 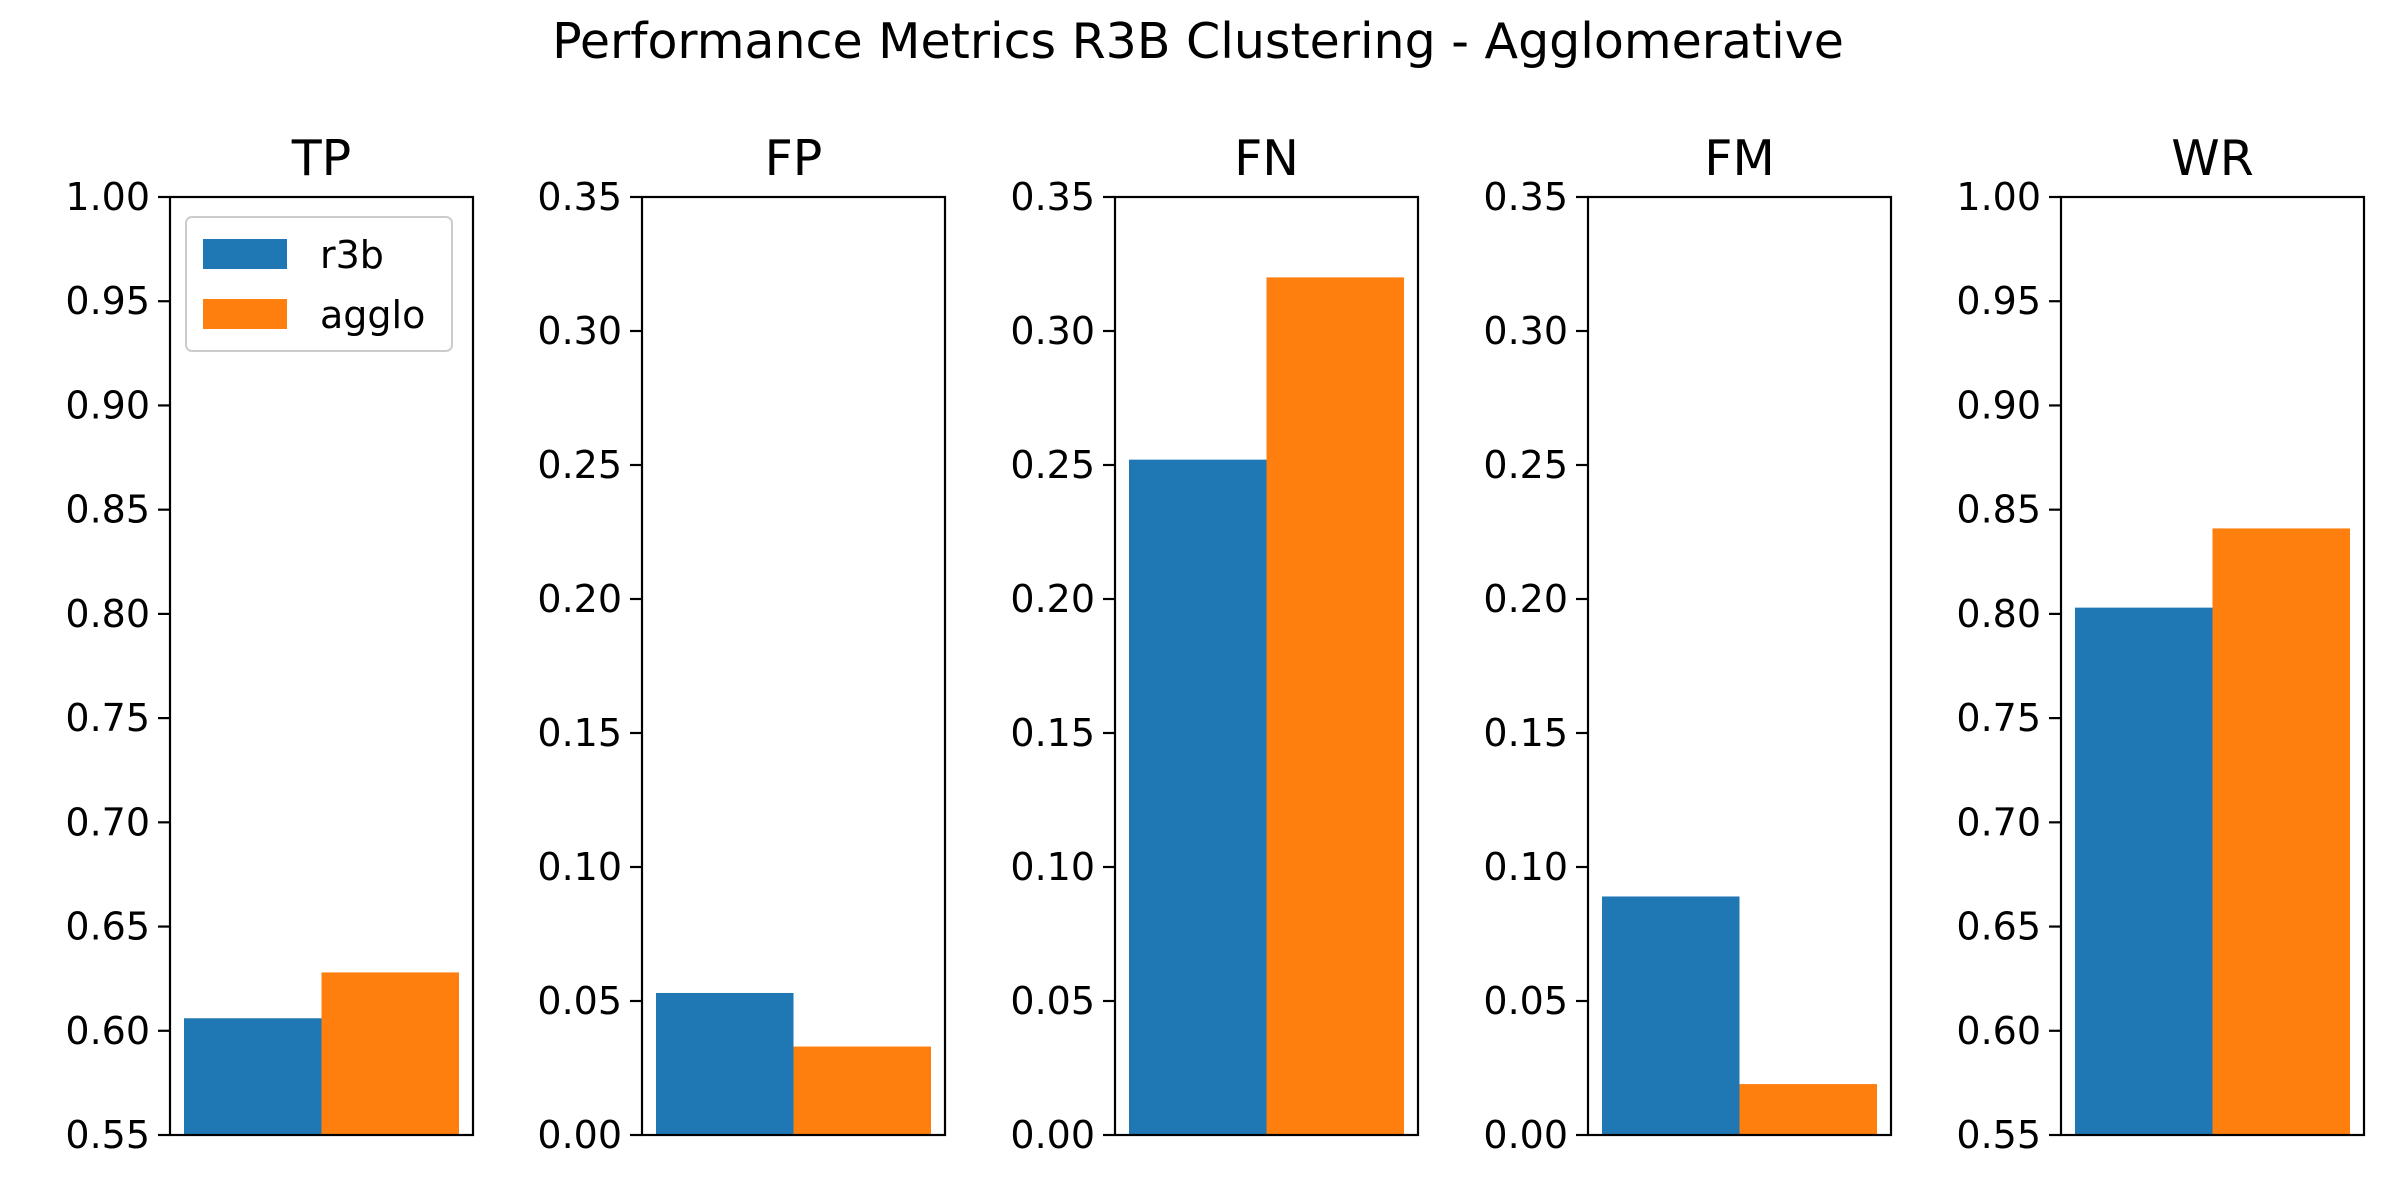 What do you see at coordinates (1998, 1031) in the screenshot?
I see `y-tick-label-wr: 0.60` at bounding box center [1998, 1031].